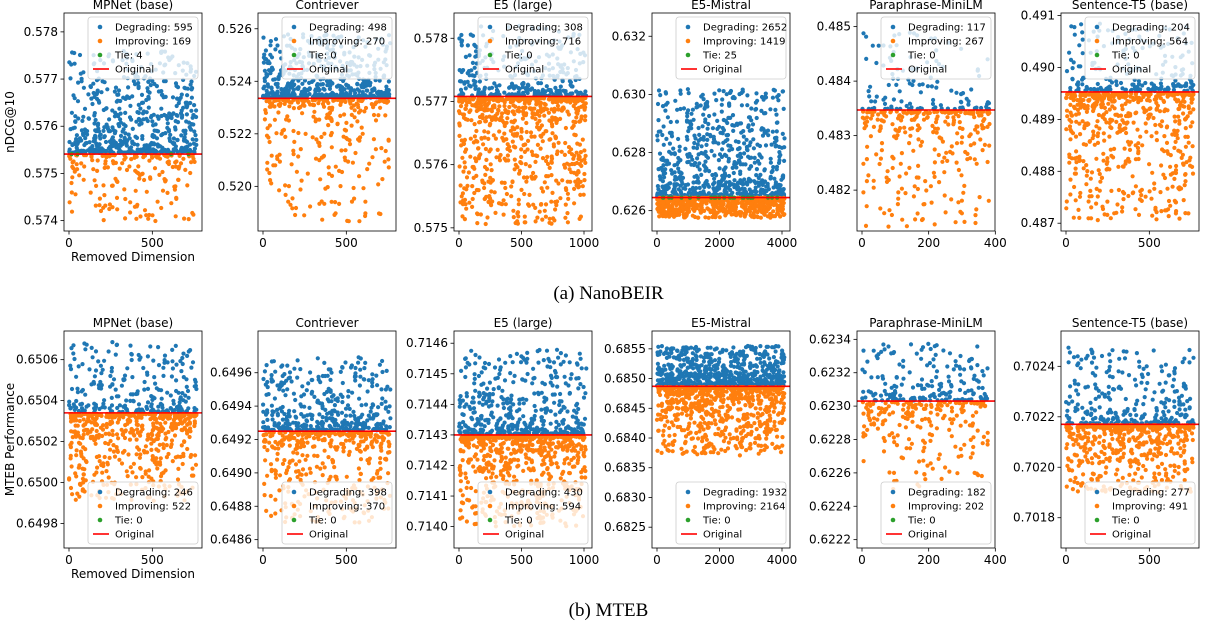 This screenshot has height=628, width=1217. Describe the element at coordinates (834, 27) in the screenshot. I see `y-tick-label: 0.485` at that location.